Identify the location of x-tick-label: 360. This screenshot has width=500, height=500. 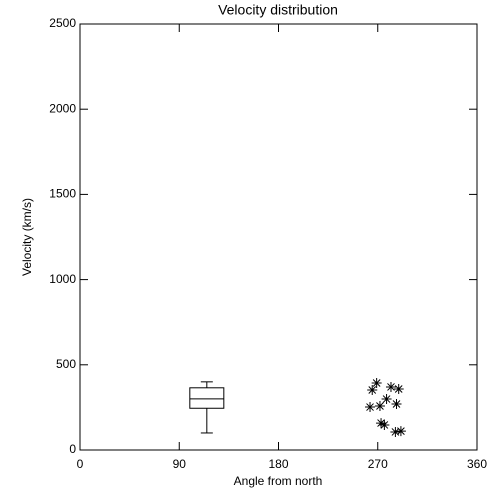
(477, 464).